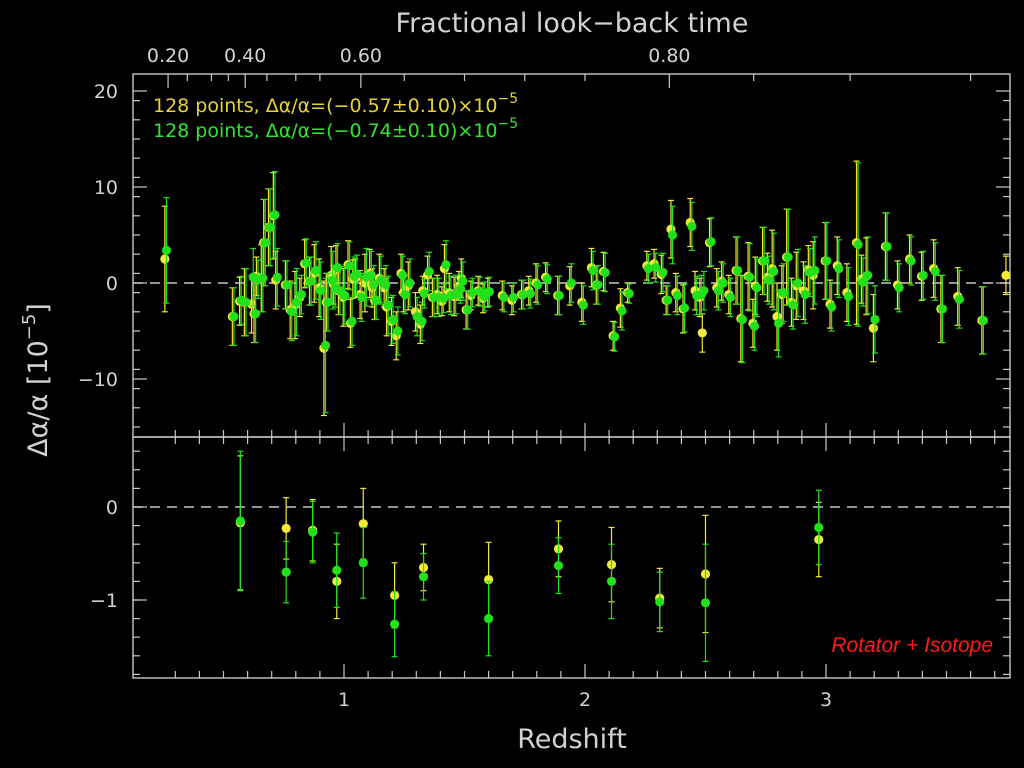 The width and height of the screenshot is (1024, 768). I want to click on x-tick-label: 3, so click(826, 700).